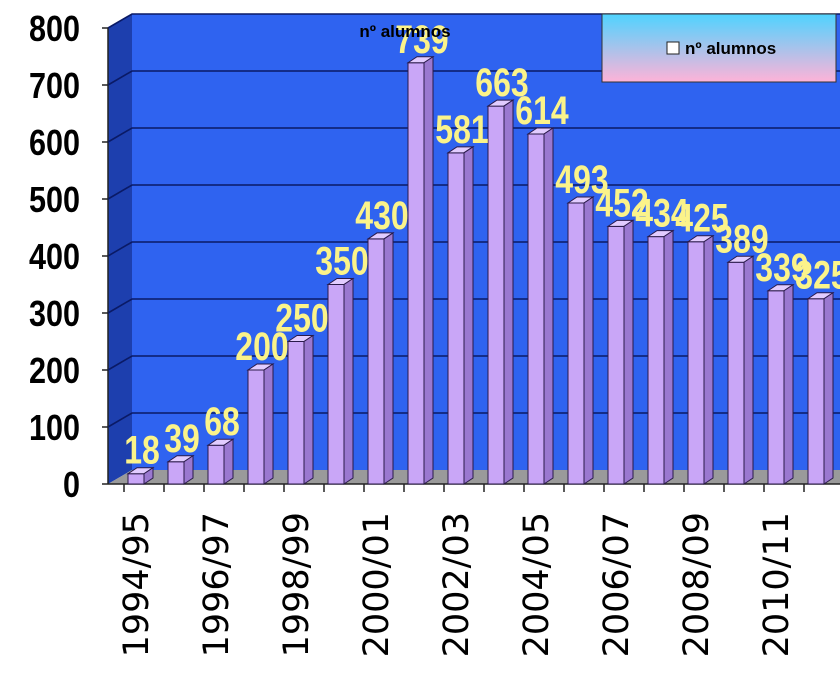  I want to click on x-tick-label: 2000/01, so click(377, 584).